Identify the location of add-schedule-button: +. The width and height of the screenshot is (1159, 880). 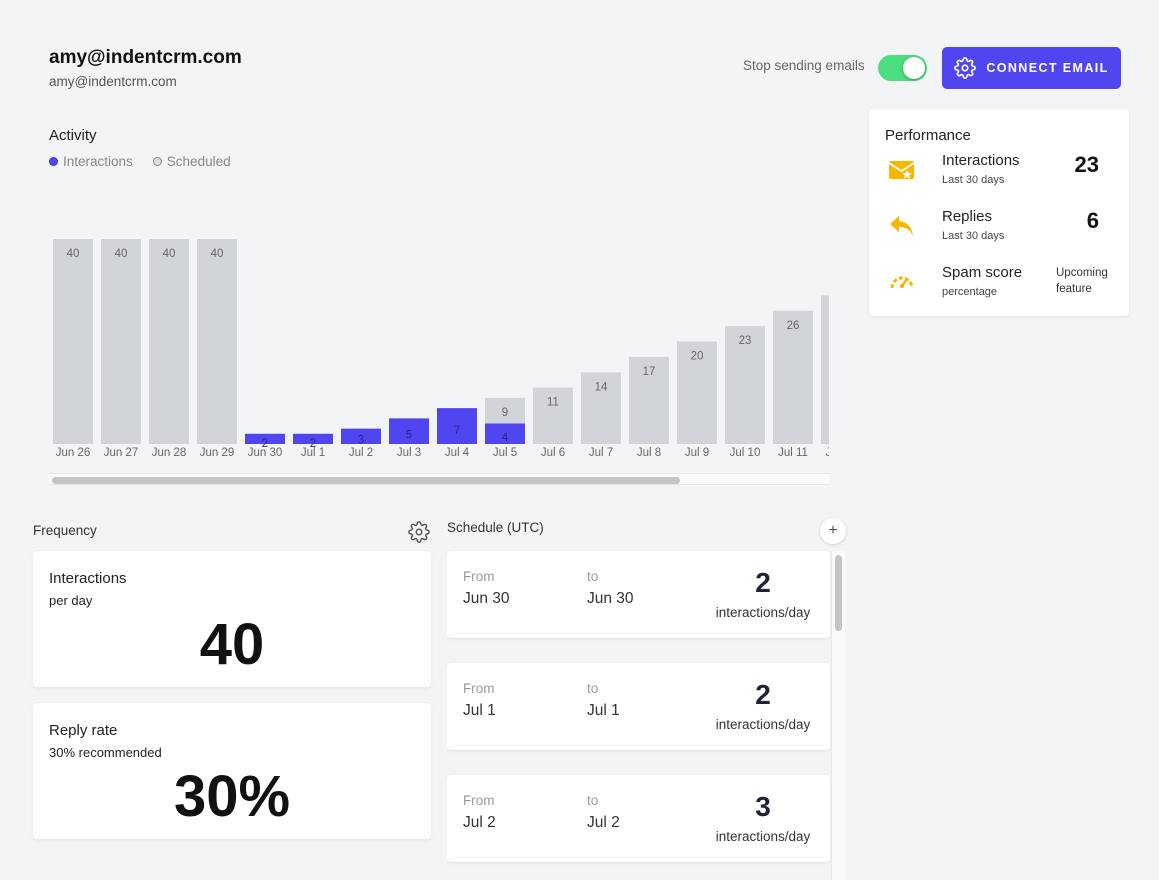
(833, 531).